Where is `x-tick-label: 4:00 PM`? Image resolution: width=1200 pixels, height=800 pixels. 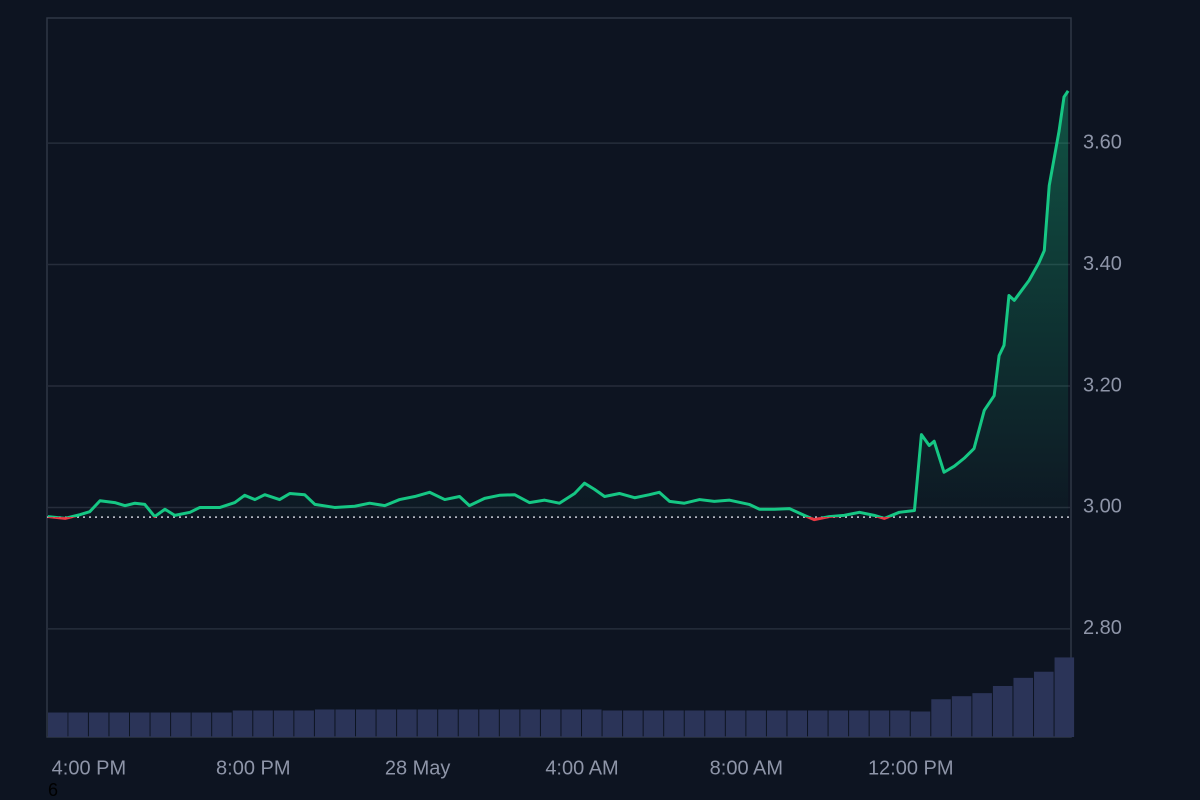
x-tick-label: 4:00 PM is located at coordinates (89, 768).